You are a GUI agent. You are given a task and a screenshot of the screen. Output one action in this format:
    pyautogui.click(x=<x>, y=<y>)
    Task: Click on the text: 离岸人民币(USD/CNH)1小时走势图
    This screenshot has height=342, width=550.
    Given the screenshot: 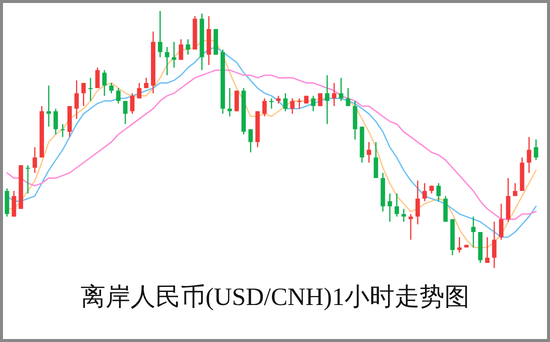 What is the action you would take?
    pyautogui.click(x=275, y=297)
    